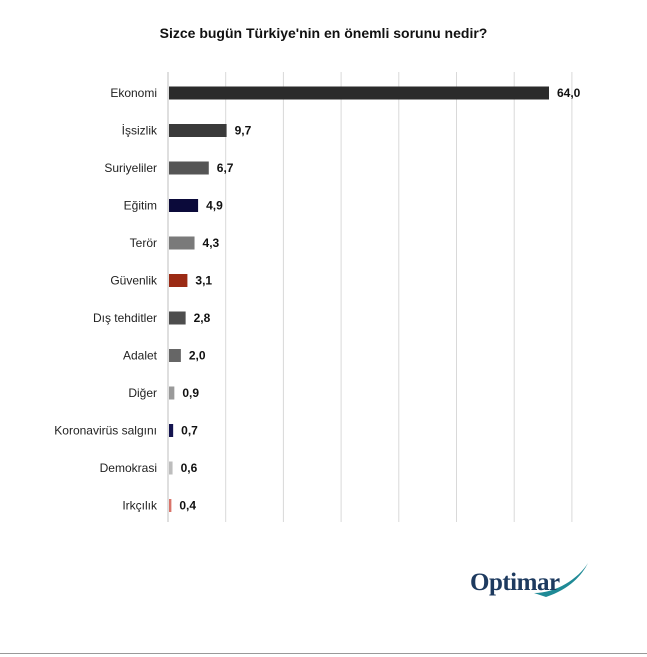  Describe the element at coordinates (561, 580) in the screenshot. I see `logo-swoosh-icon` at that location.